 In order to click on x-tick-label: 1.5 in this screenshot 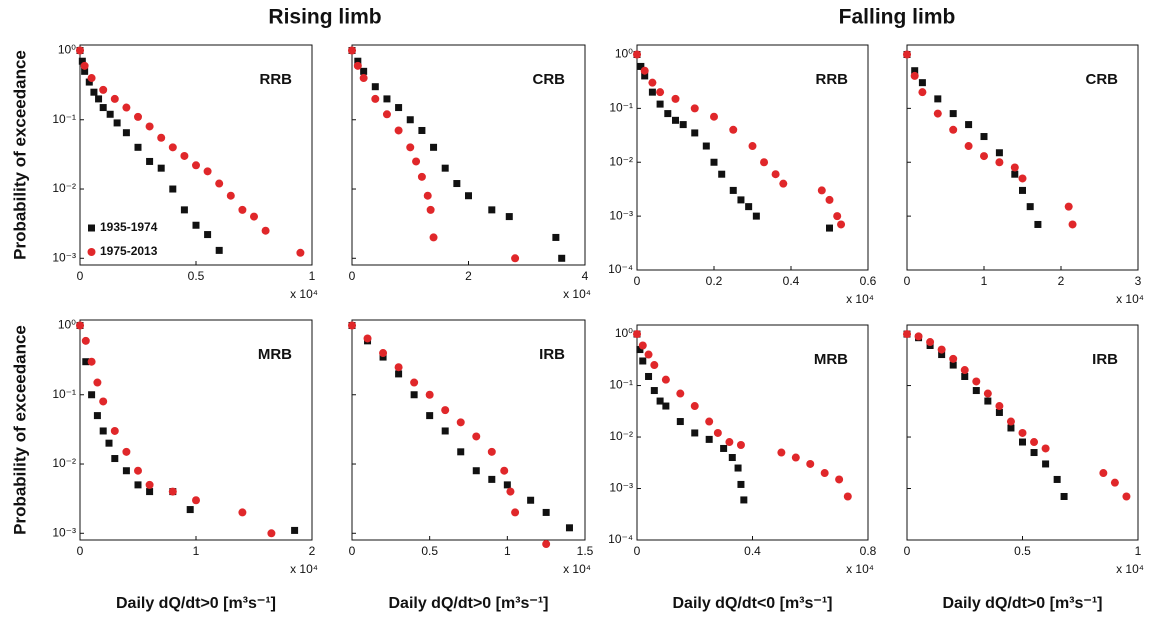, I will do `click(585, 551)`.